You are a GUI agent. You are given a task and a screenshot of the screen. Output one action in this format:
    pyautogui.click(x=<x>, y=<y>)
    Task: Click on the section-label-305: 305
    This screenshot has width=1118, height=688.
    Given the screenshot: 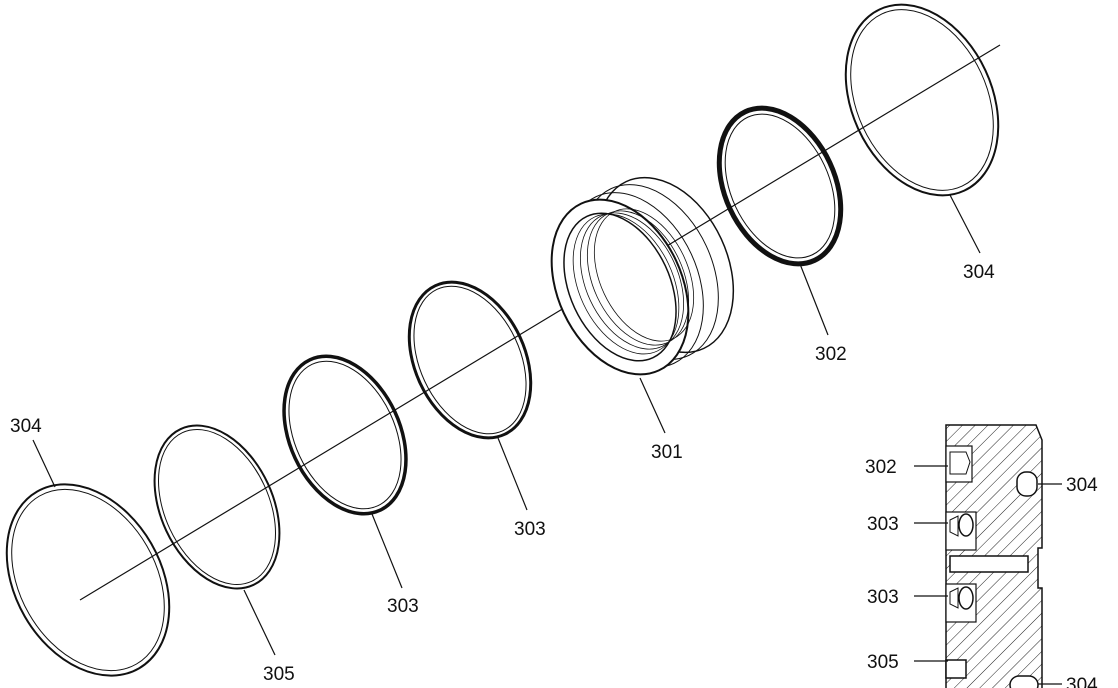 What is the action you would take?
    pyautogui.click(x=883, y=662)
    